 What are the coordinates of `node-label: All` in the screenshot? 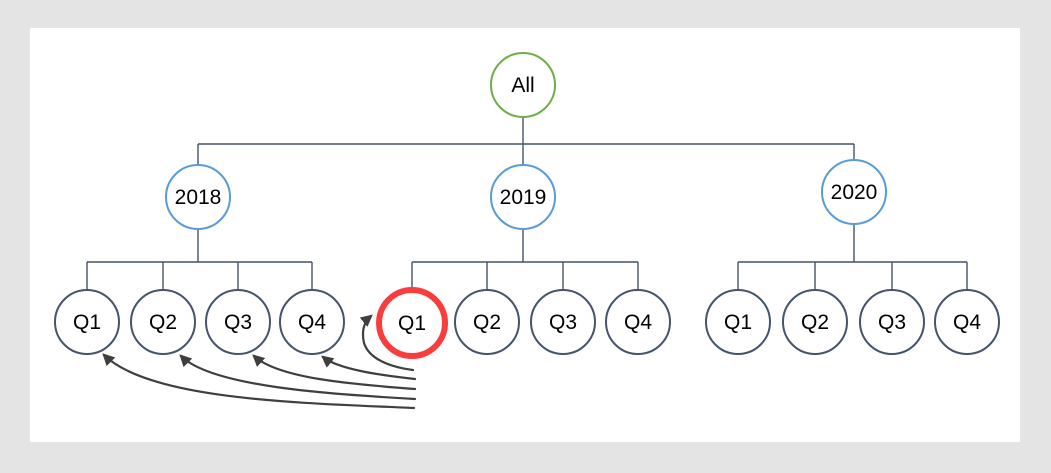 It's located at (523, 85).